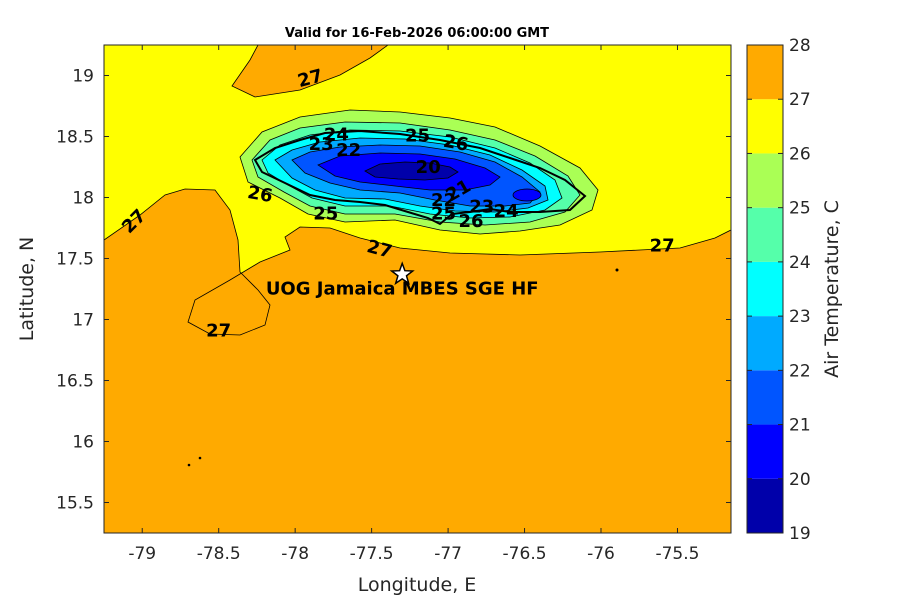 The width and height of the screenshot is (900, 600). What do you see at coordinates (295, 554) in the screenshot?
I see `x-tick-label: -78` at bounding box center [295, 554].